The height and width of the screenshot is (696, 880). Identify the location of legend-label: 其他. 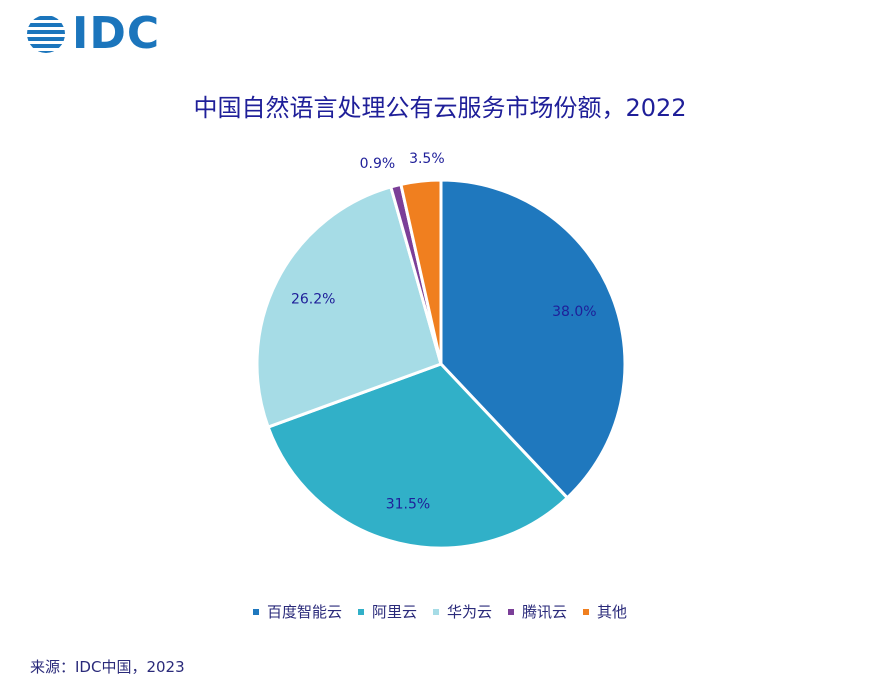
(612, 612).